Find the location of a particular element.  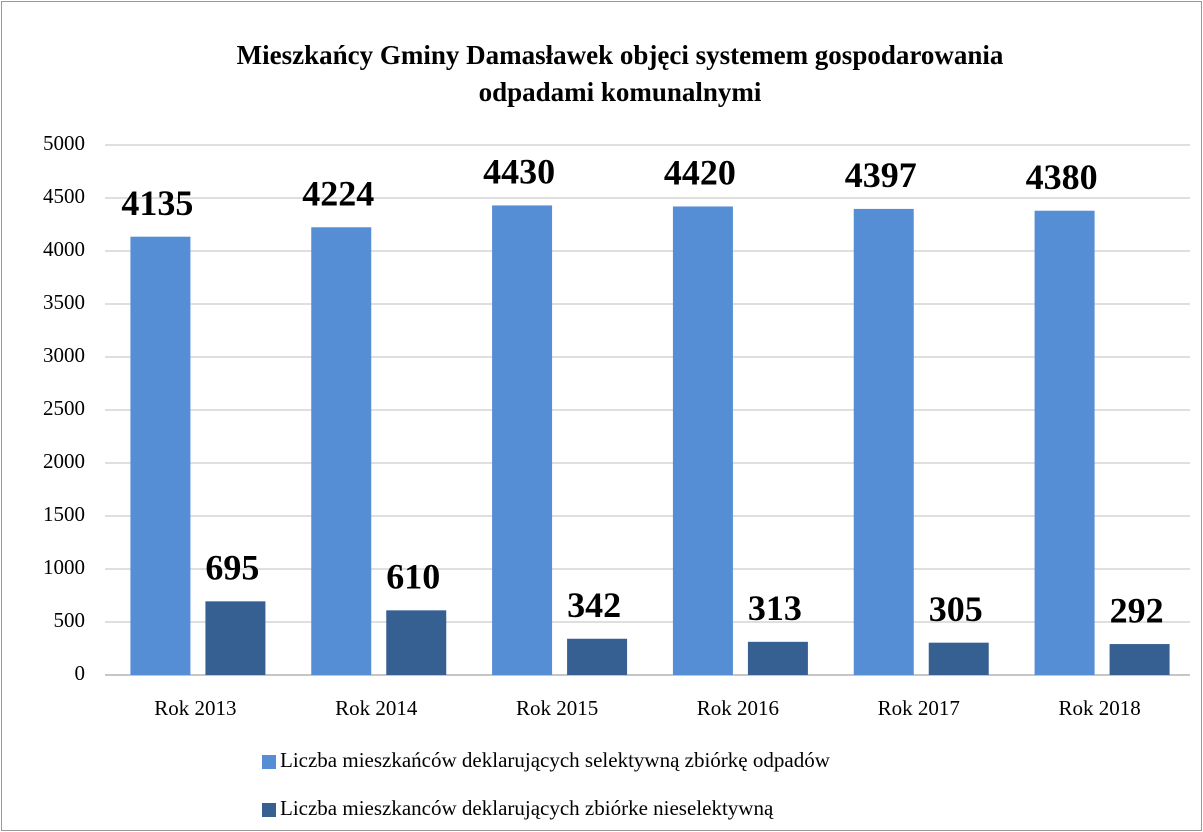

y-tick-label: 4500 is located at coordinates (64, 196).